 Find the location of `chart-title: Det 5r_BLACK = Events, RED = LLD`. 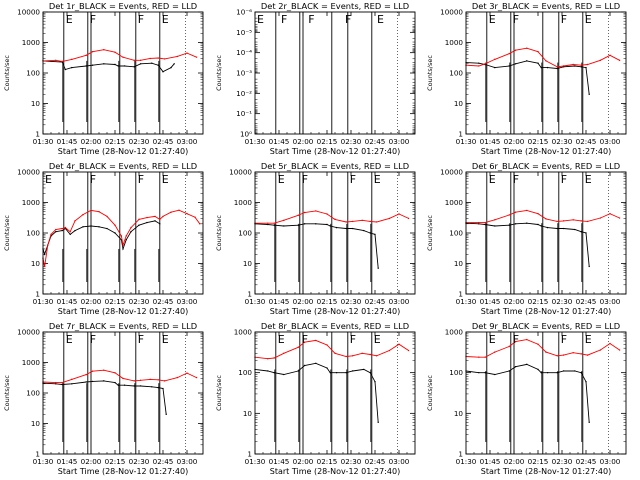

chart-title: Det 5r_BLACK = Events, RED = LLD is located at coordinates (335, 166).